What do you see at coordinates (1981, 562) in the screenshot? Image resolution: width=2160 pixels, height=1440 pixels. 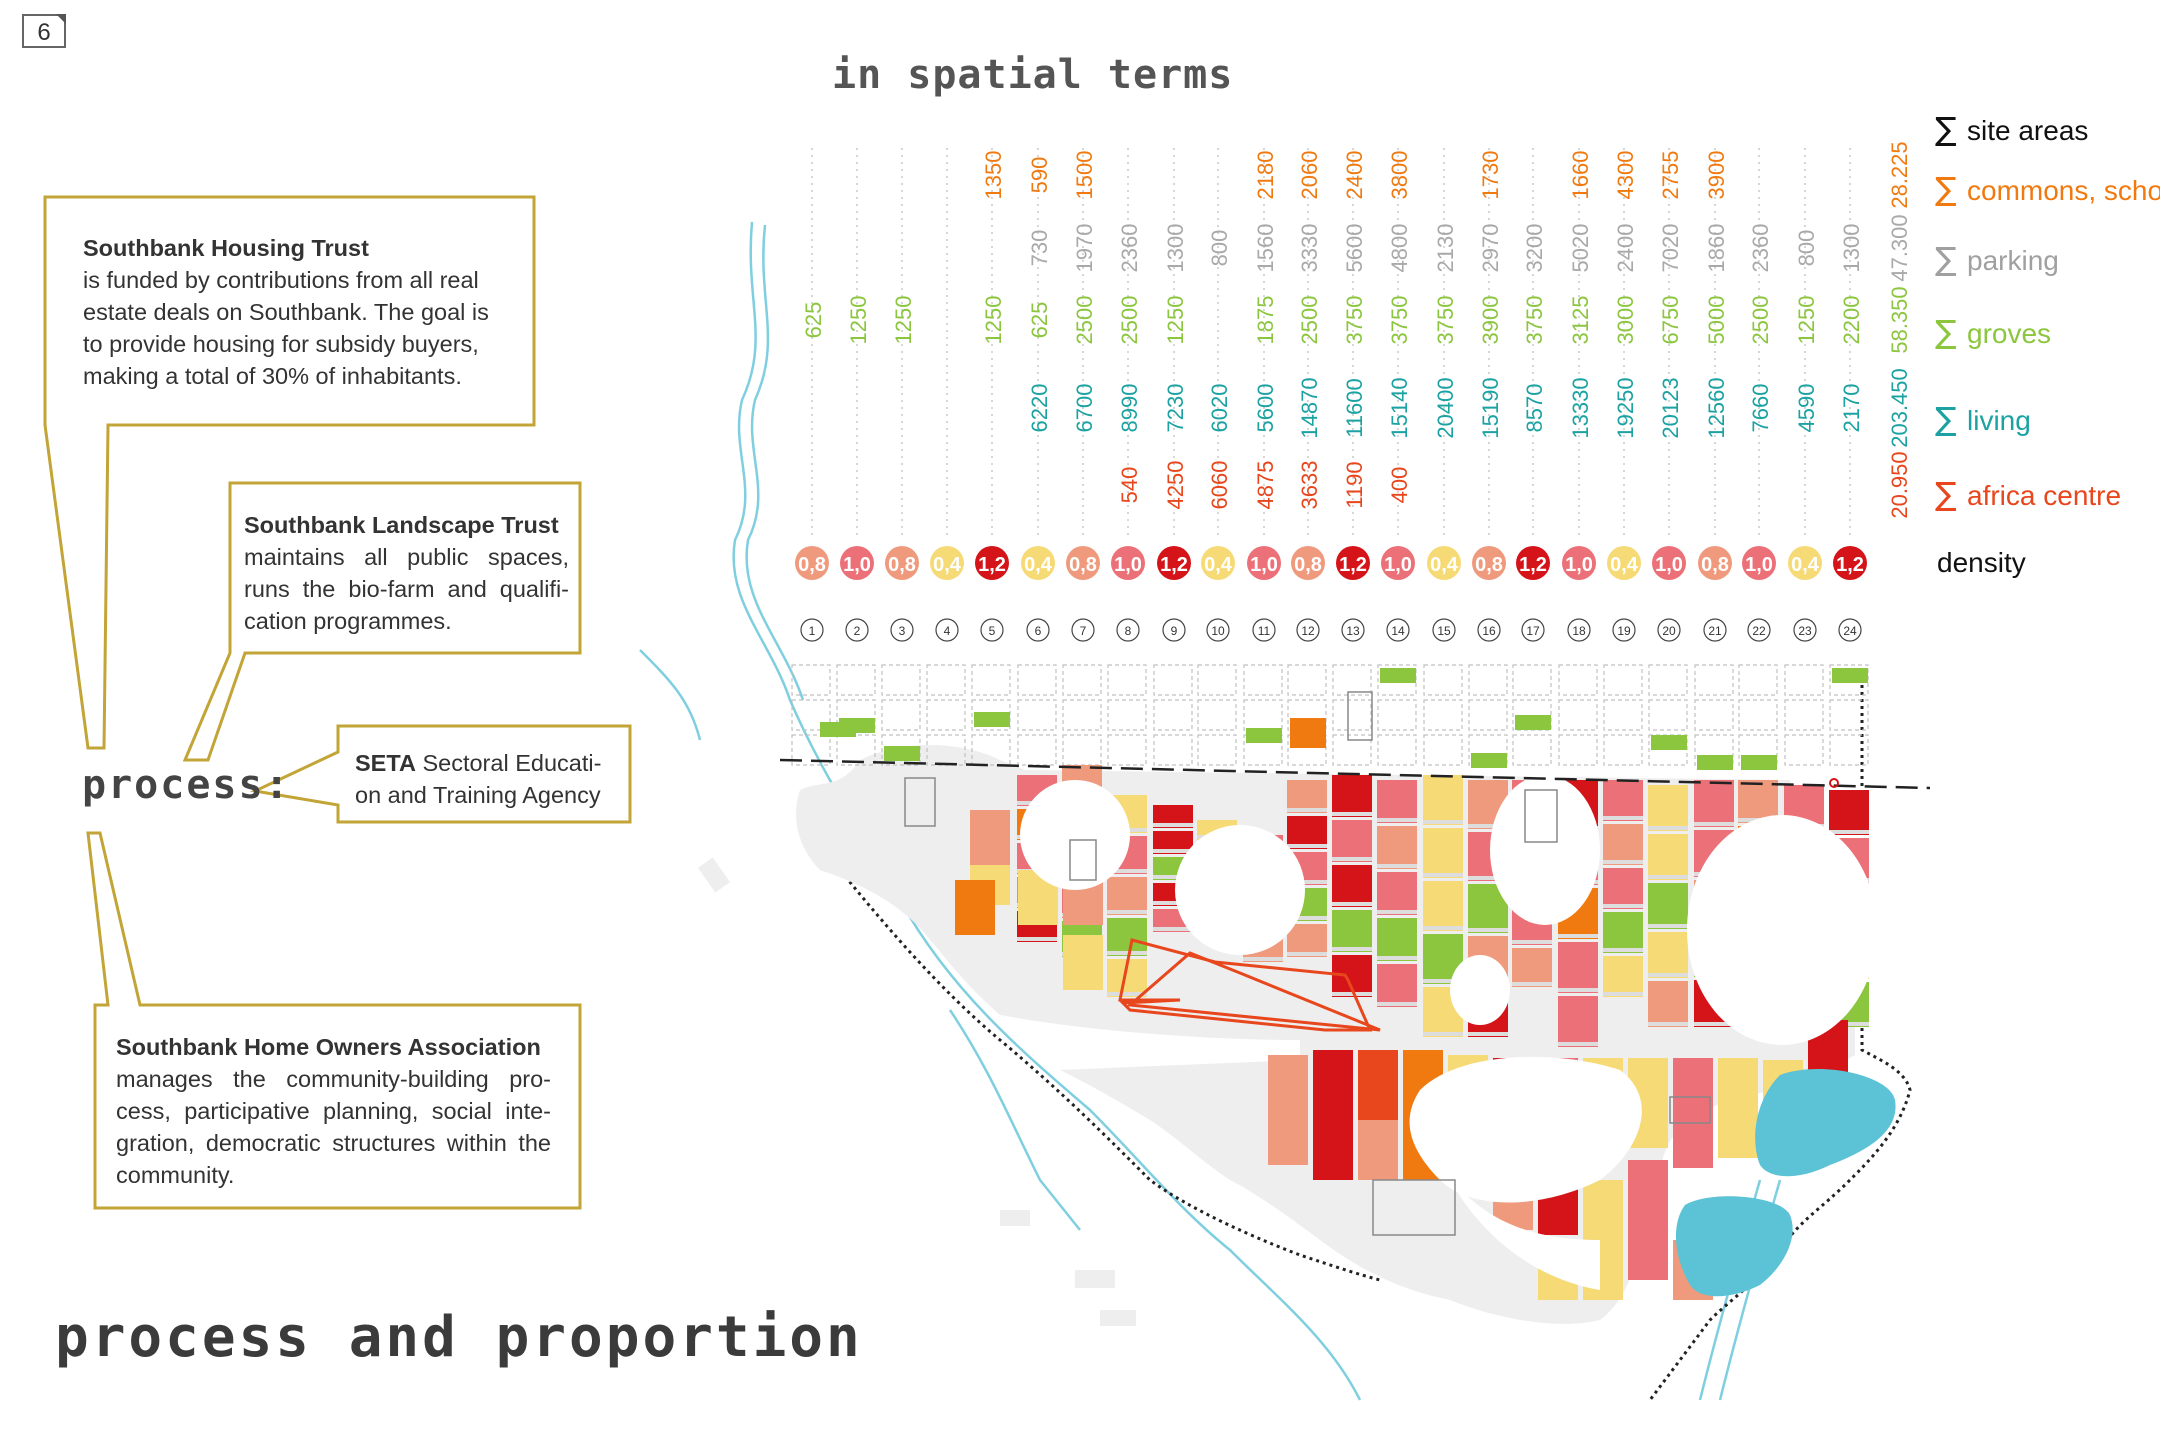 I see `legend-density: density` at bounding box center [1981, 562].